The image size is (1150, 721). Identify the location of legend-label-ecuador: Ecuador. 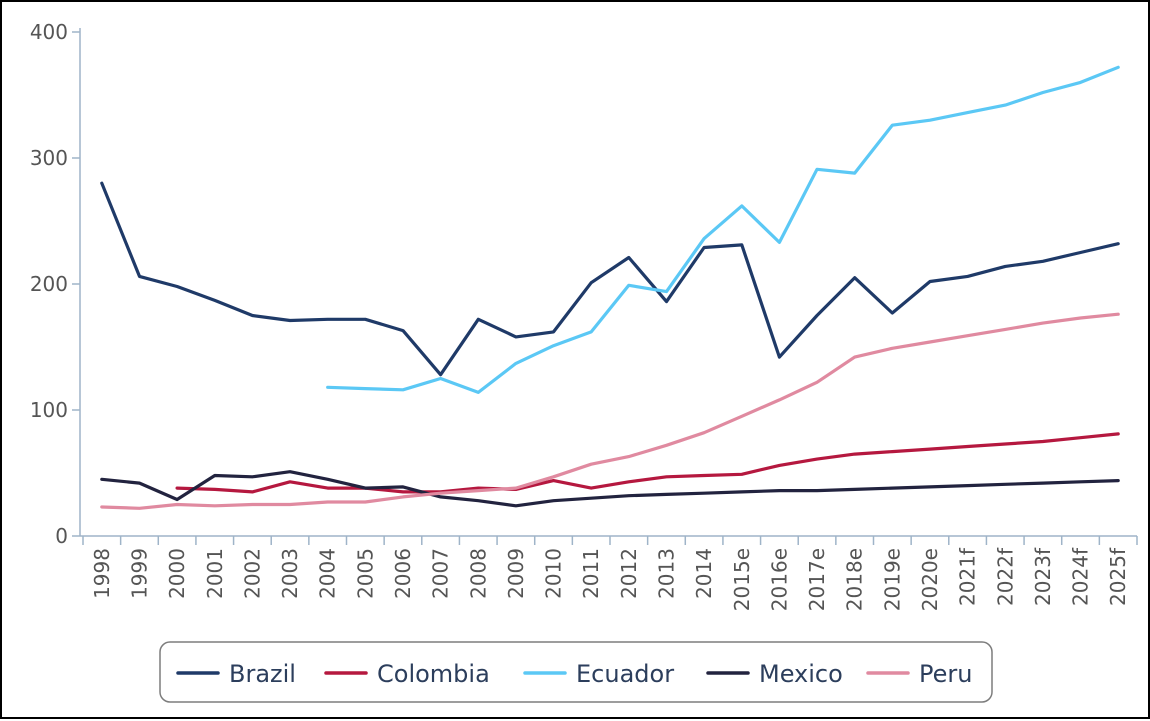
(625, 674).